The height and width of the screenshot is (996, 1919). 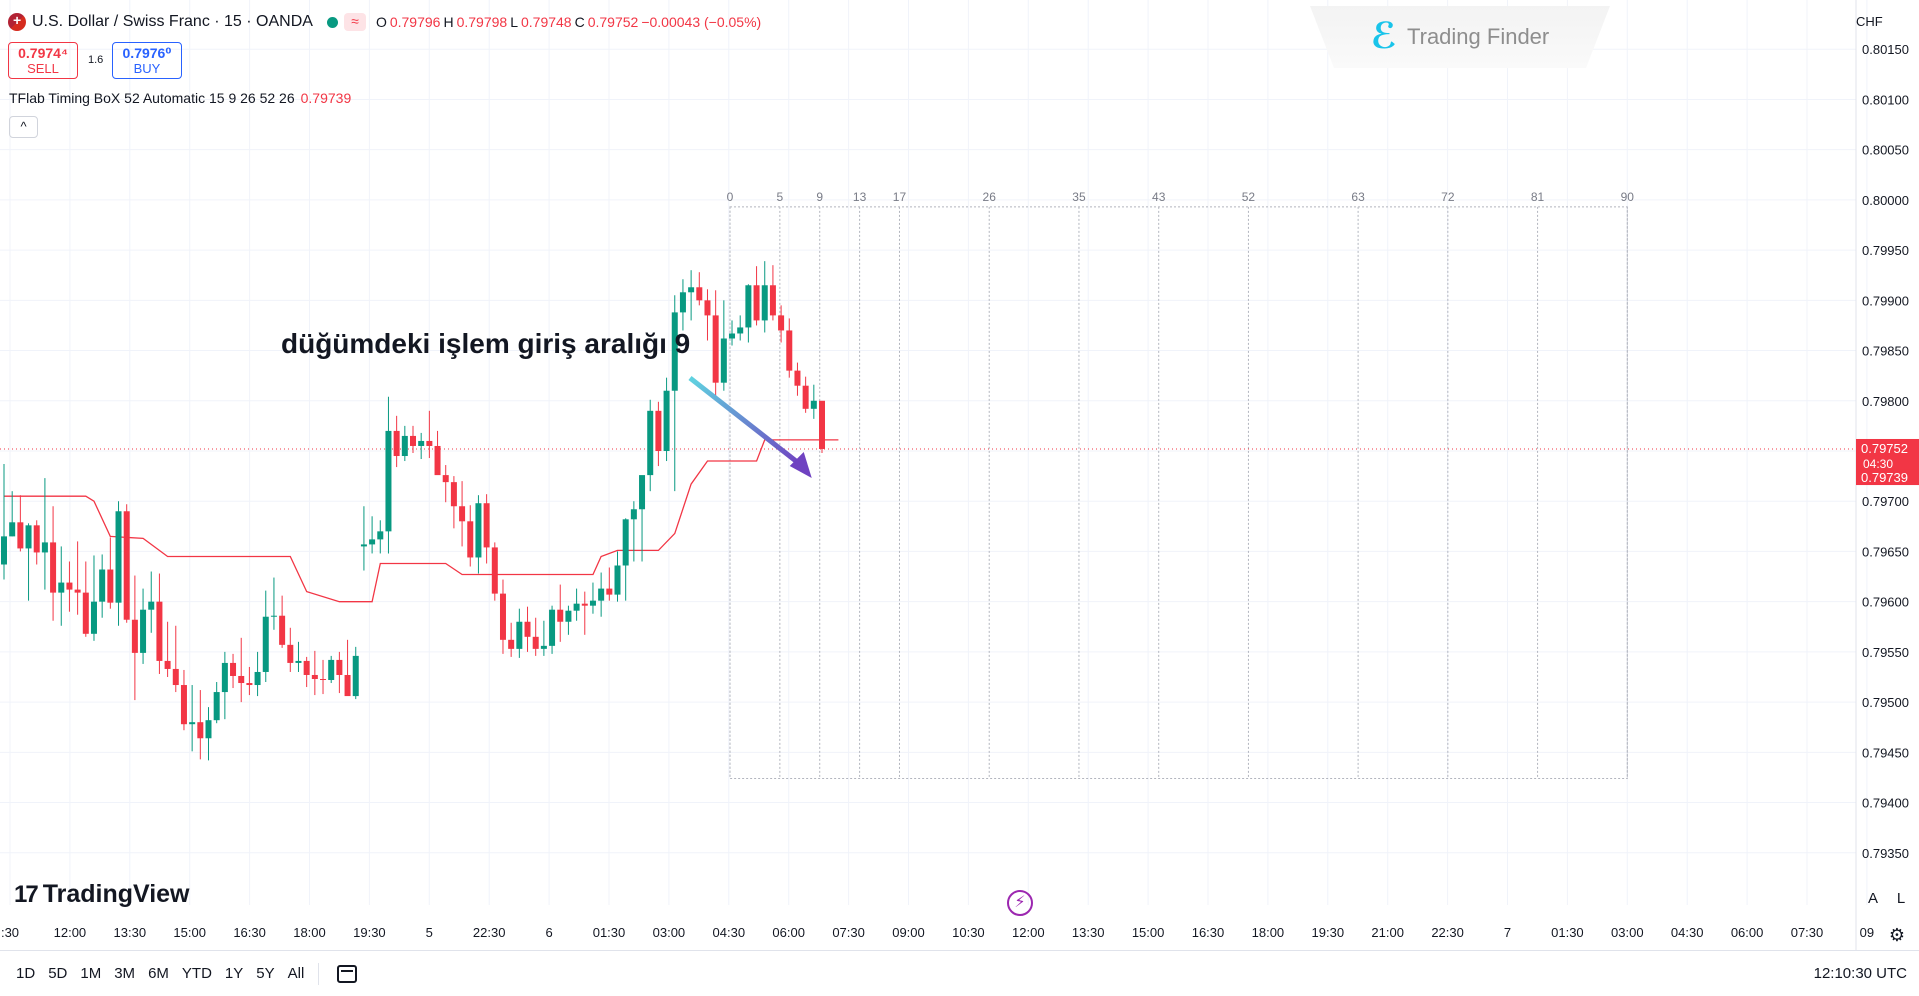 I want to click on sell-button: 0.7974⁴ SELL, so click(x=43, y=60).